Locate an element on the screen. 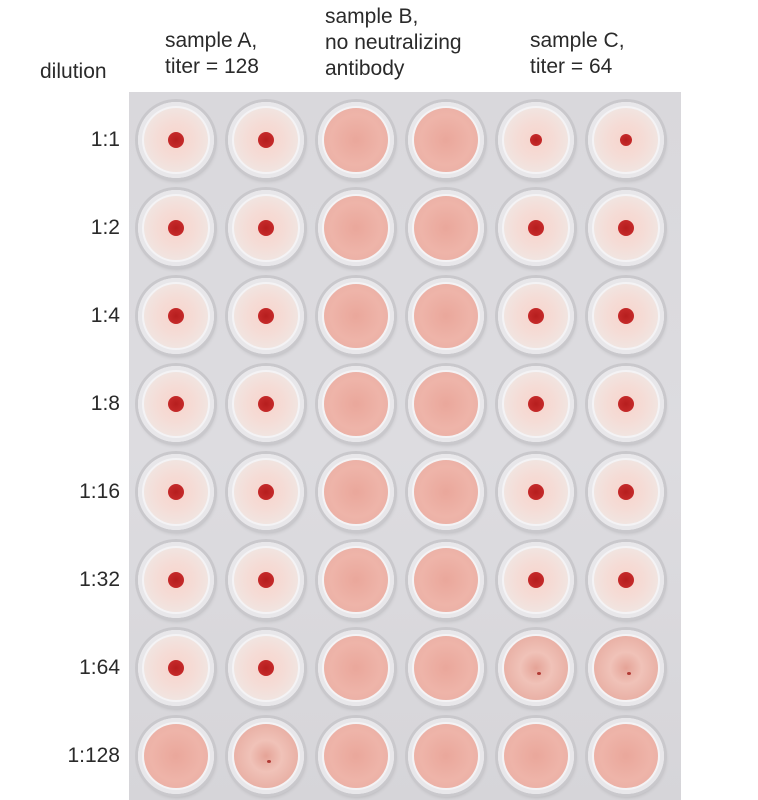 This screenshot has width=758, height=800. sample-a-header: sample A, titer = 128 is located at coordinates (212, 54).